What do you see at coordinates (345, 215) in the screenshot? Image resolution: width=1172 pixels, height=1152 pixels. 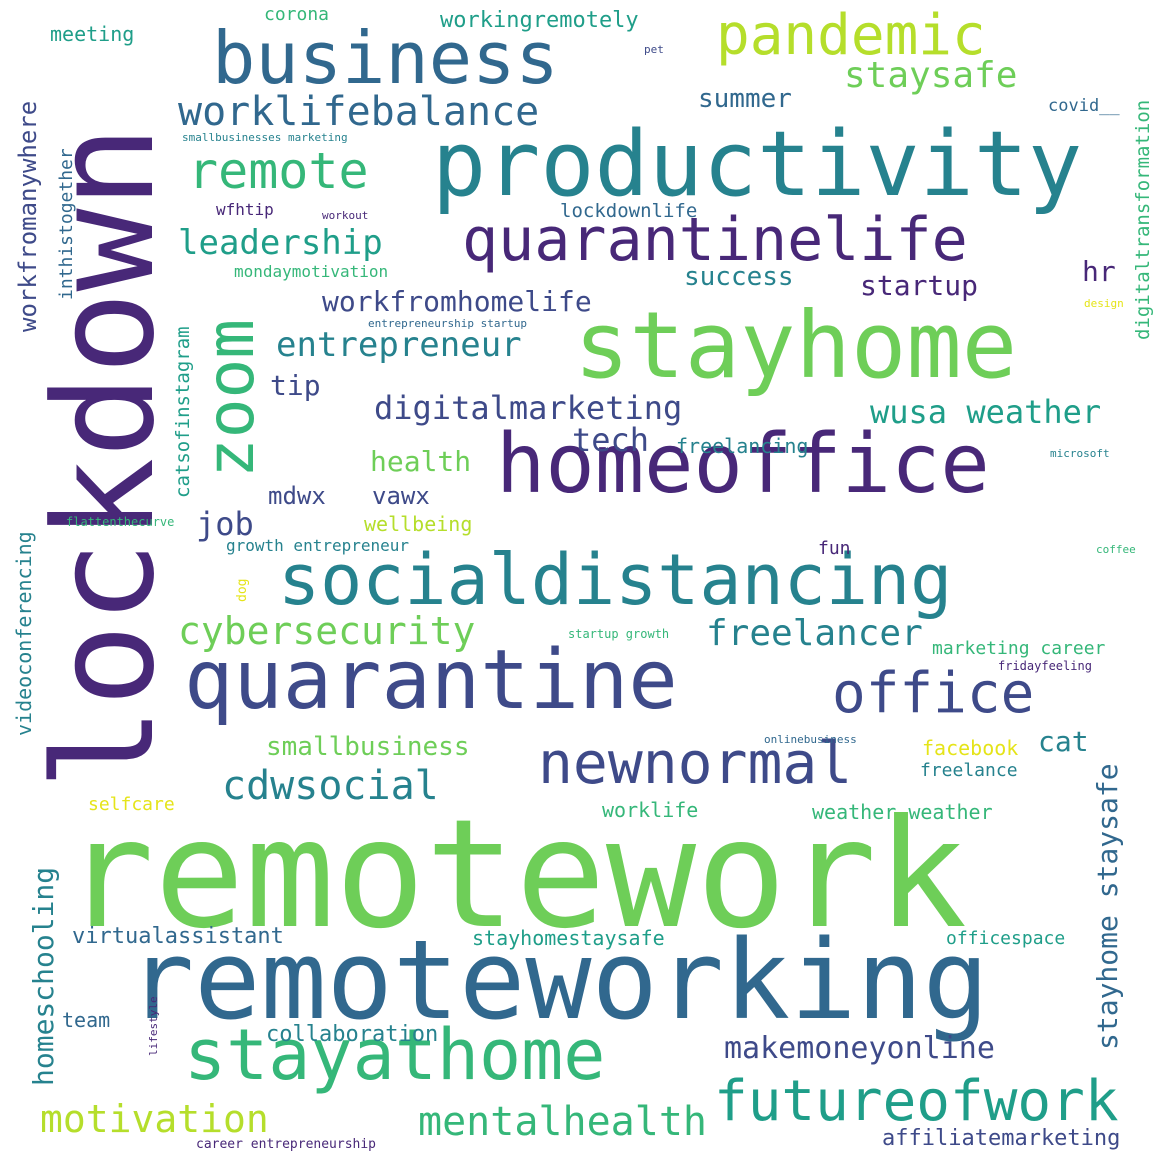 I see `word: workout` at bounding box center [345, 215].